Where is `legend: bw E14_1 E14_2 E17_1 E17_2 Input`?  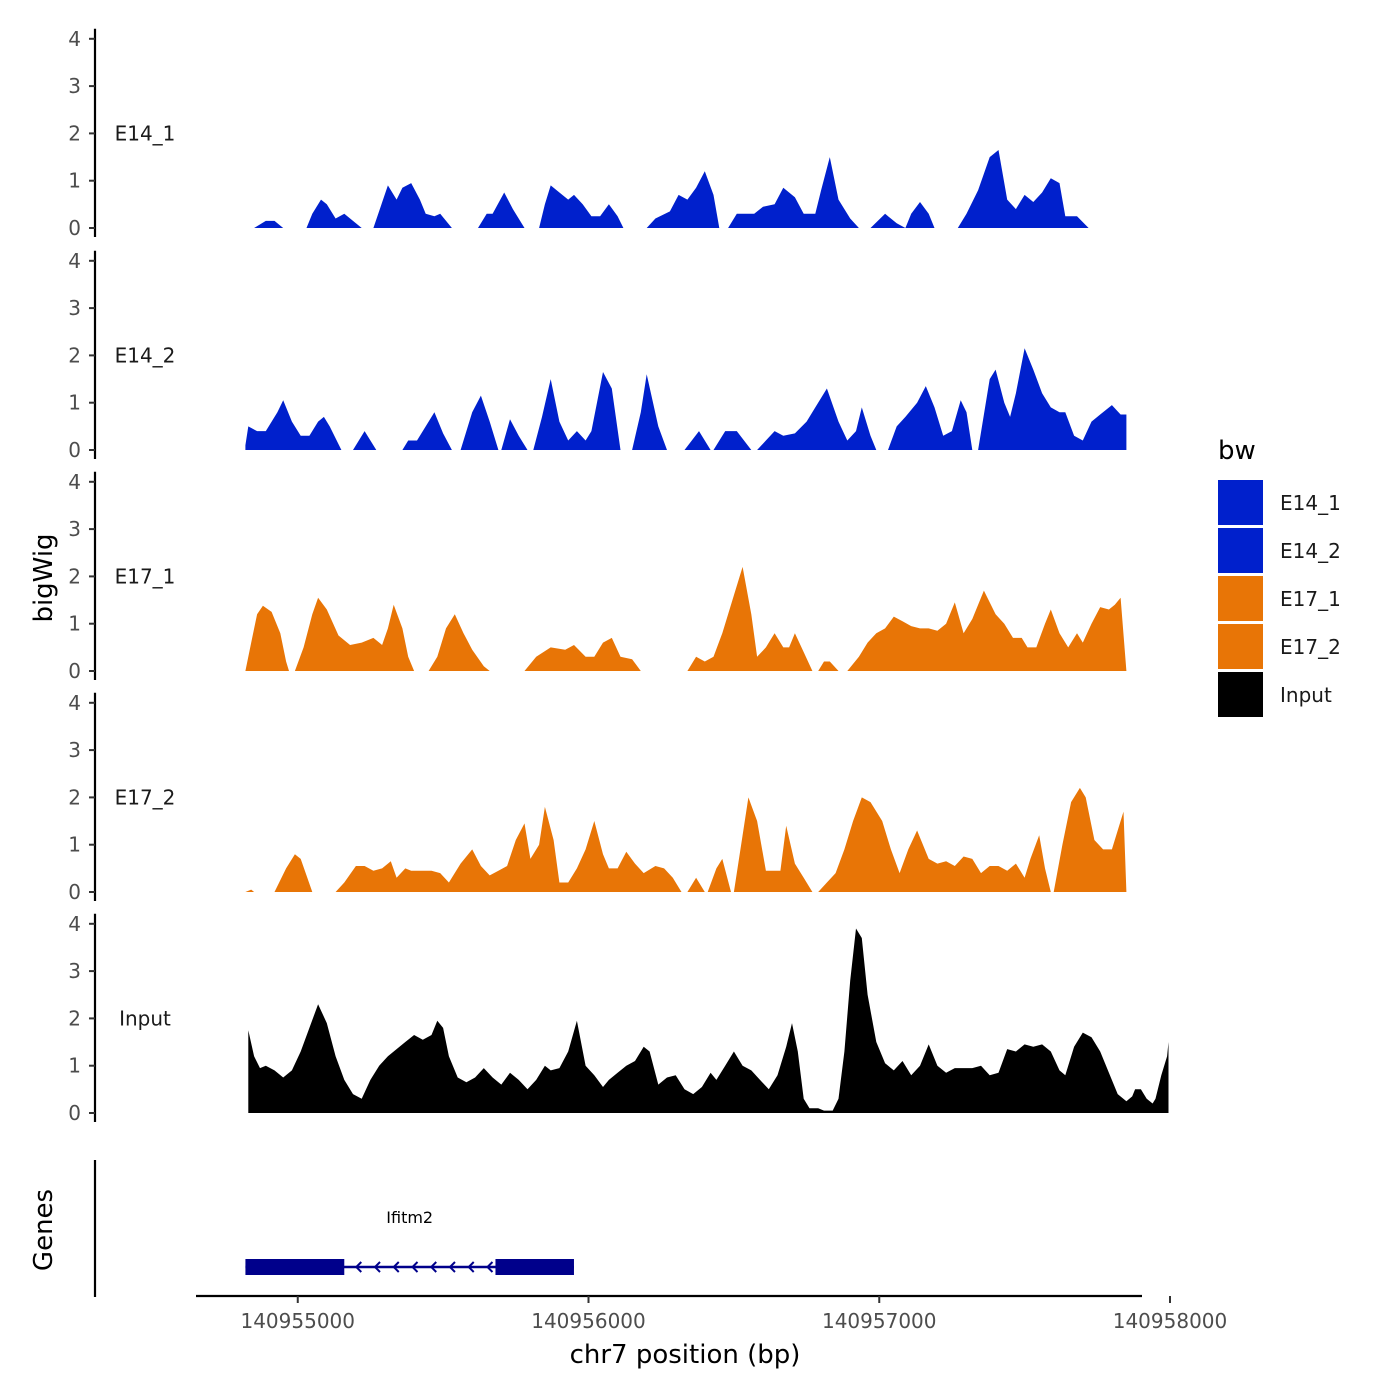 legend: bw E14_1 E14_2 E17_1 E17_2 Input is located at coordinates (1279, 576).